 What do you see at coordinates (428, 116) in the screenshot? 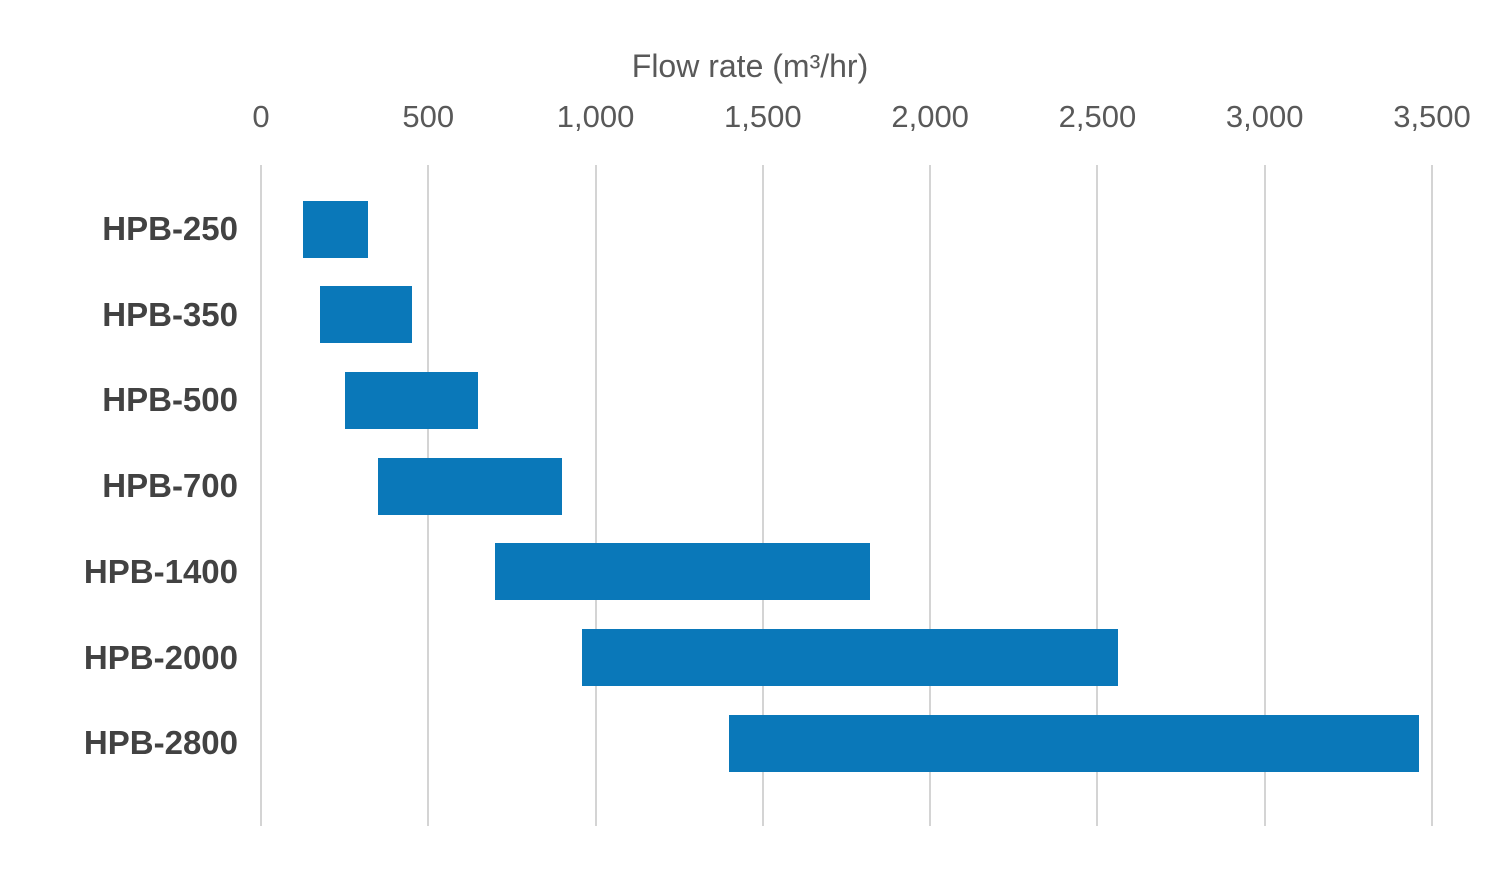
I see `x-tick-label: 500` at bounding box center [428, 116].